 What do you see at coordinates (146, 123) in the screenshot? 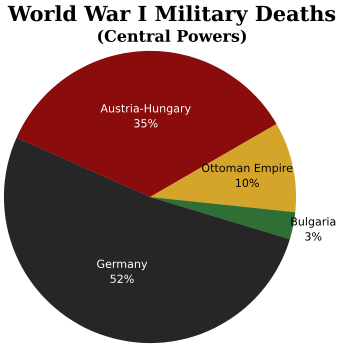
I see `data-label: 35%` at bounding box center [146, 123].